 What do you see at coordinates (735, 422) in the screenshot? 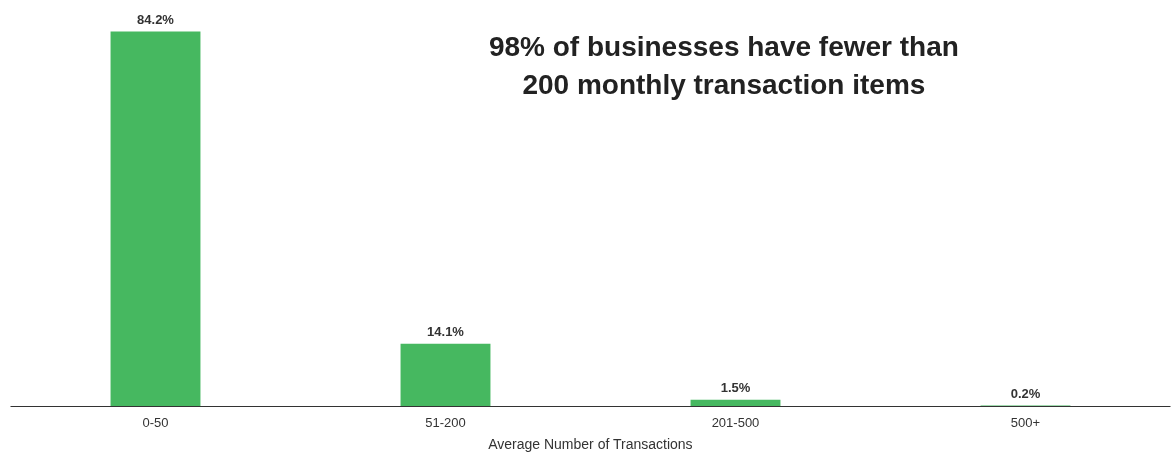
I see `x-tick-label: 201-500` at bounding box center [735, 422].